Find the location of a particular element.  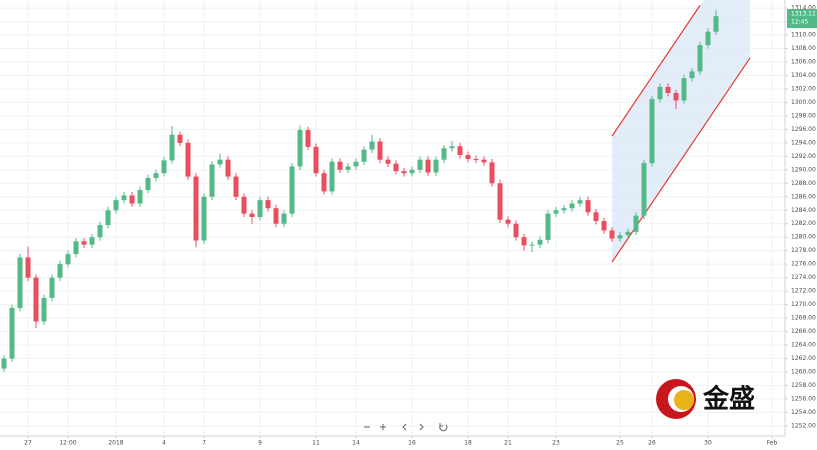

y-tick-label: 1280.00 is located at coordinates (803, 237).